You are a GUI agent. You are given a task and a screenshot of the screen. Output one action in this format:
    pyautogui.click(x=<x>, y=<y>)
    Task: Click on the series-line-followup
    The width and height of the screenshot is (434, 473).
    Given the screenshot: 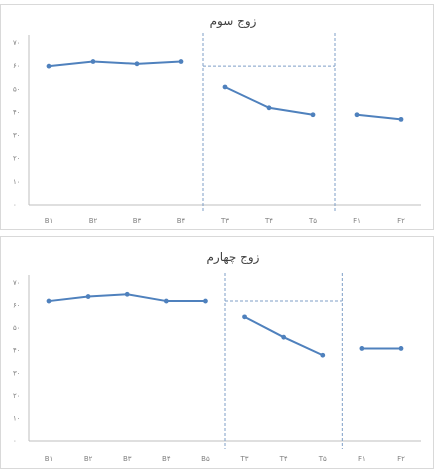 What is the action you would take?
    pyautogui.click(x=379, y=117)
    